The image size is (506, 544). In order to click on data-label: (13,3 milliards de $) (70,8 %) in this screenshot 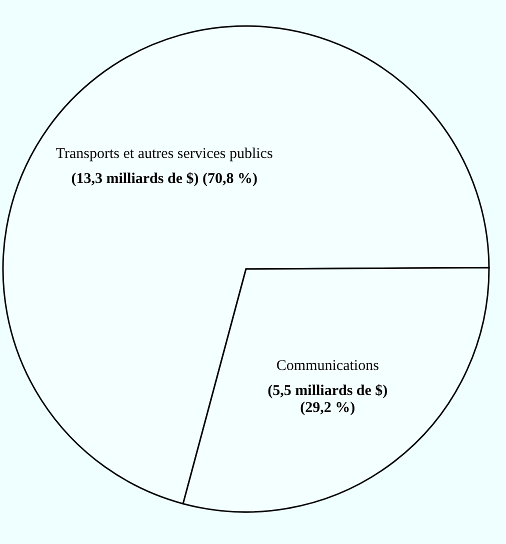, I will do `click(164, 179)`.